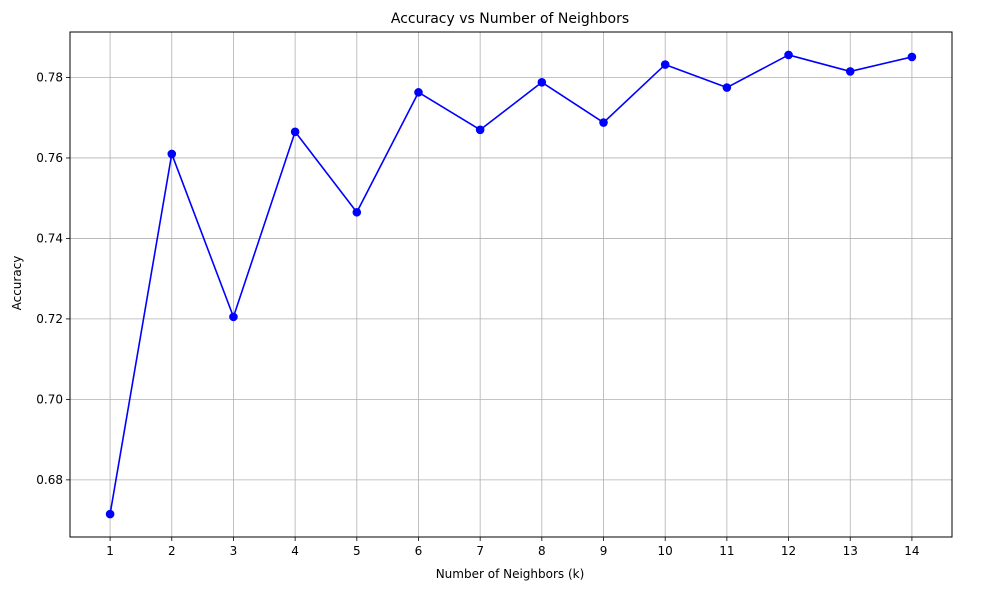 The image size is (990, 590). I want to click on y-tick-label: 0.72, so click(49, 319).